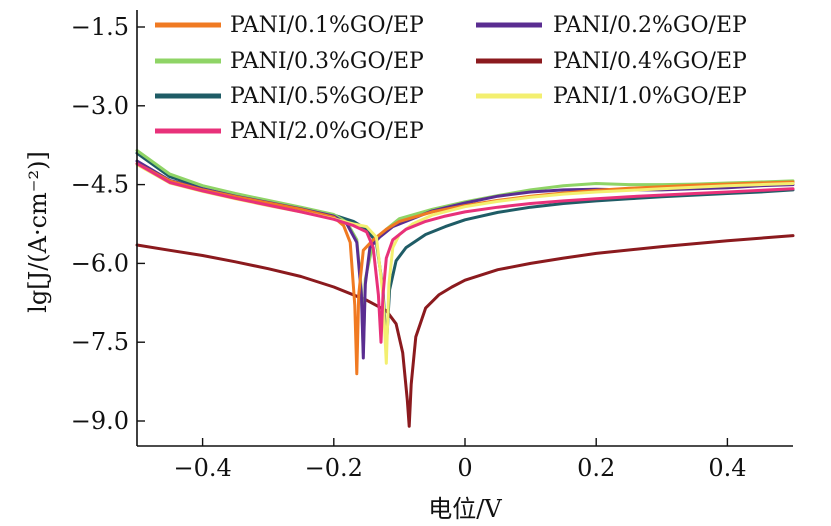 The width and height of the screenshot is (831, 526). What do you see at coordinates (650, 61) in the screenshot?
I see `legend-label: PANI/0.4%GO/EP` at bounding box center [650, 61].